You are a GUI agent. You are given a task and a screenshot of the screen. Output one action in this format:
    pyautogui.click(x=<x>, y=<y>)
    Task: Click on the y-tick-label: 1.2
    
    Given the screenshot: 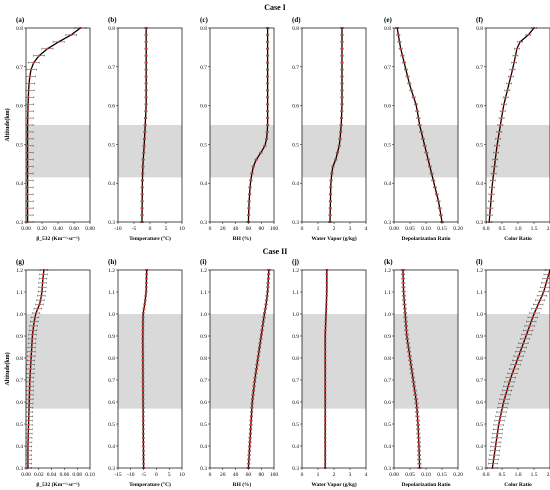 What is the action you would take?
    pyautogui.click(x=479, y=271)
    